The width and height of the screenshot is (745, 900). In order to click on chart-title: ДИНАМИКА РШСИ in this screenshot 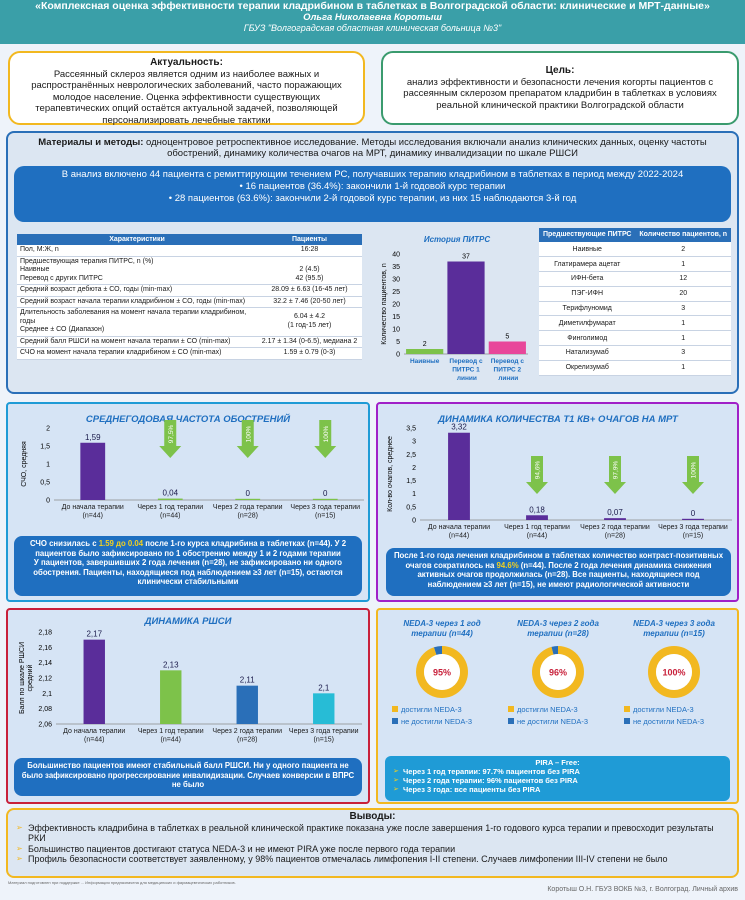, I will do `click(188, 621)`.